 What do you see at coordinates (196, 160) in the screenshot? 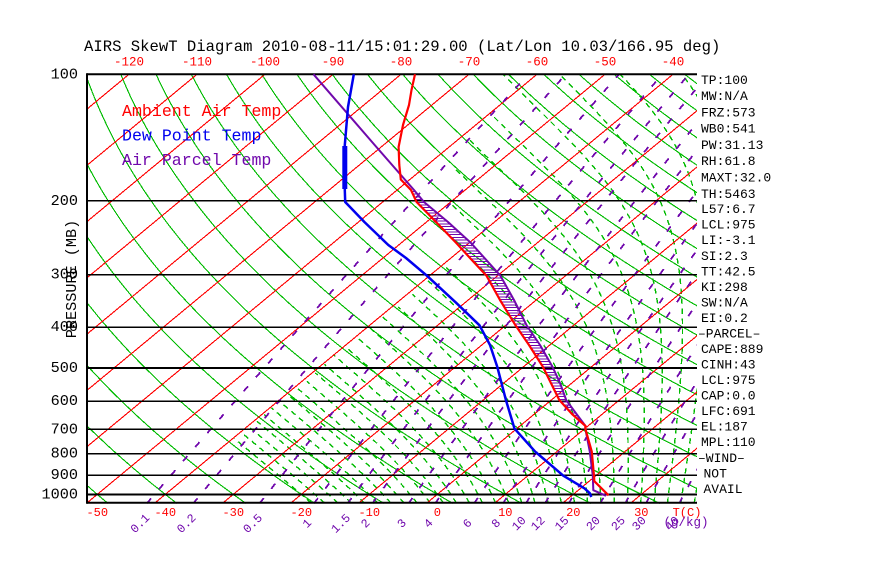
I see `svg-text: Air Parcel Temp` at bounding box center [196, 160].